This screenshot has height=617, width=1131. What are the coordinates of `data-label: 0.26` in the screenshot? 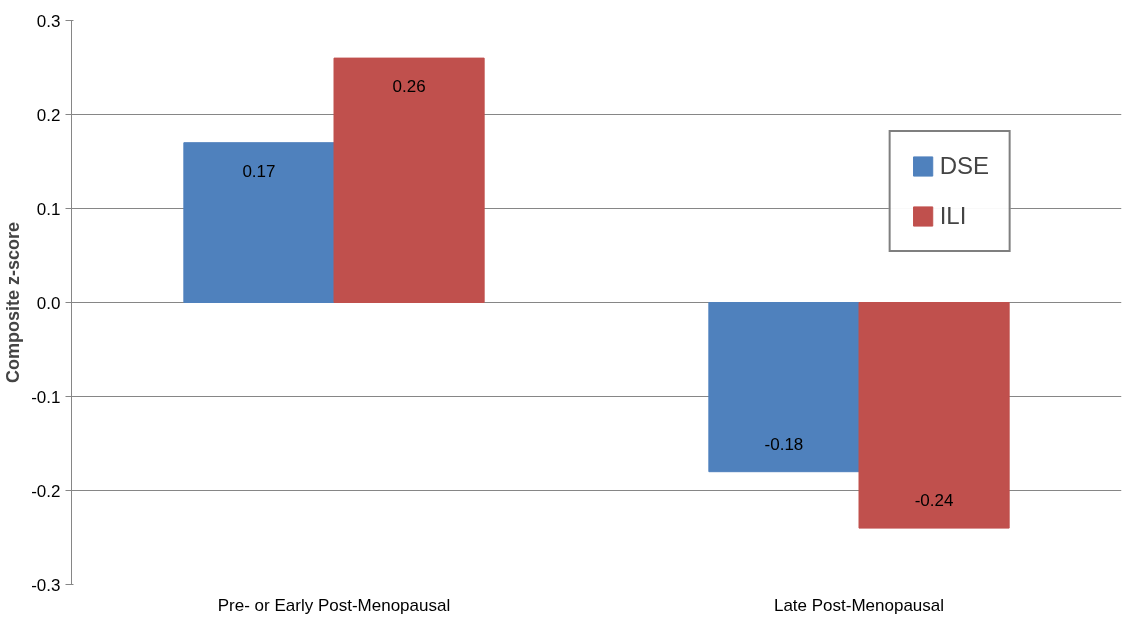 It's located at (409, 87).